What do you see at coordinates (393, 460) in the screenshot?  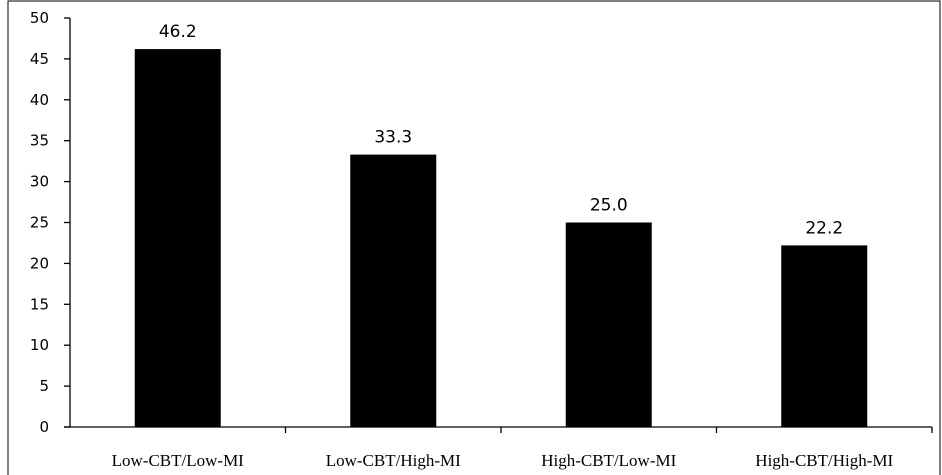 I see `category-label-2: Low-CBT/High-MI` at bounding box center [393, 460].